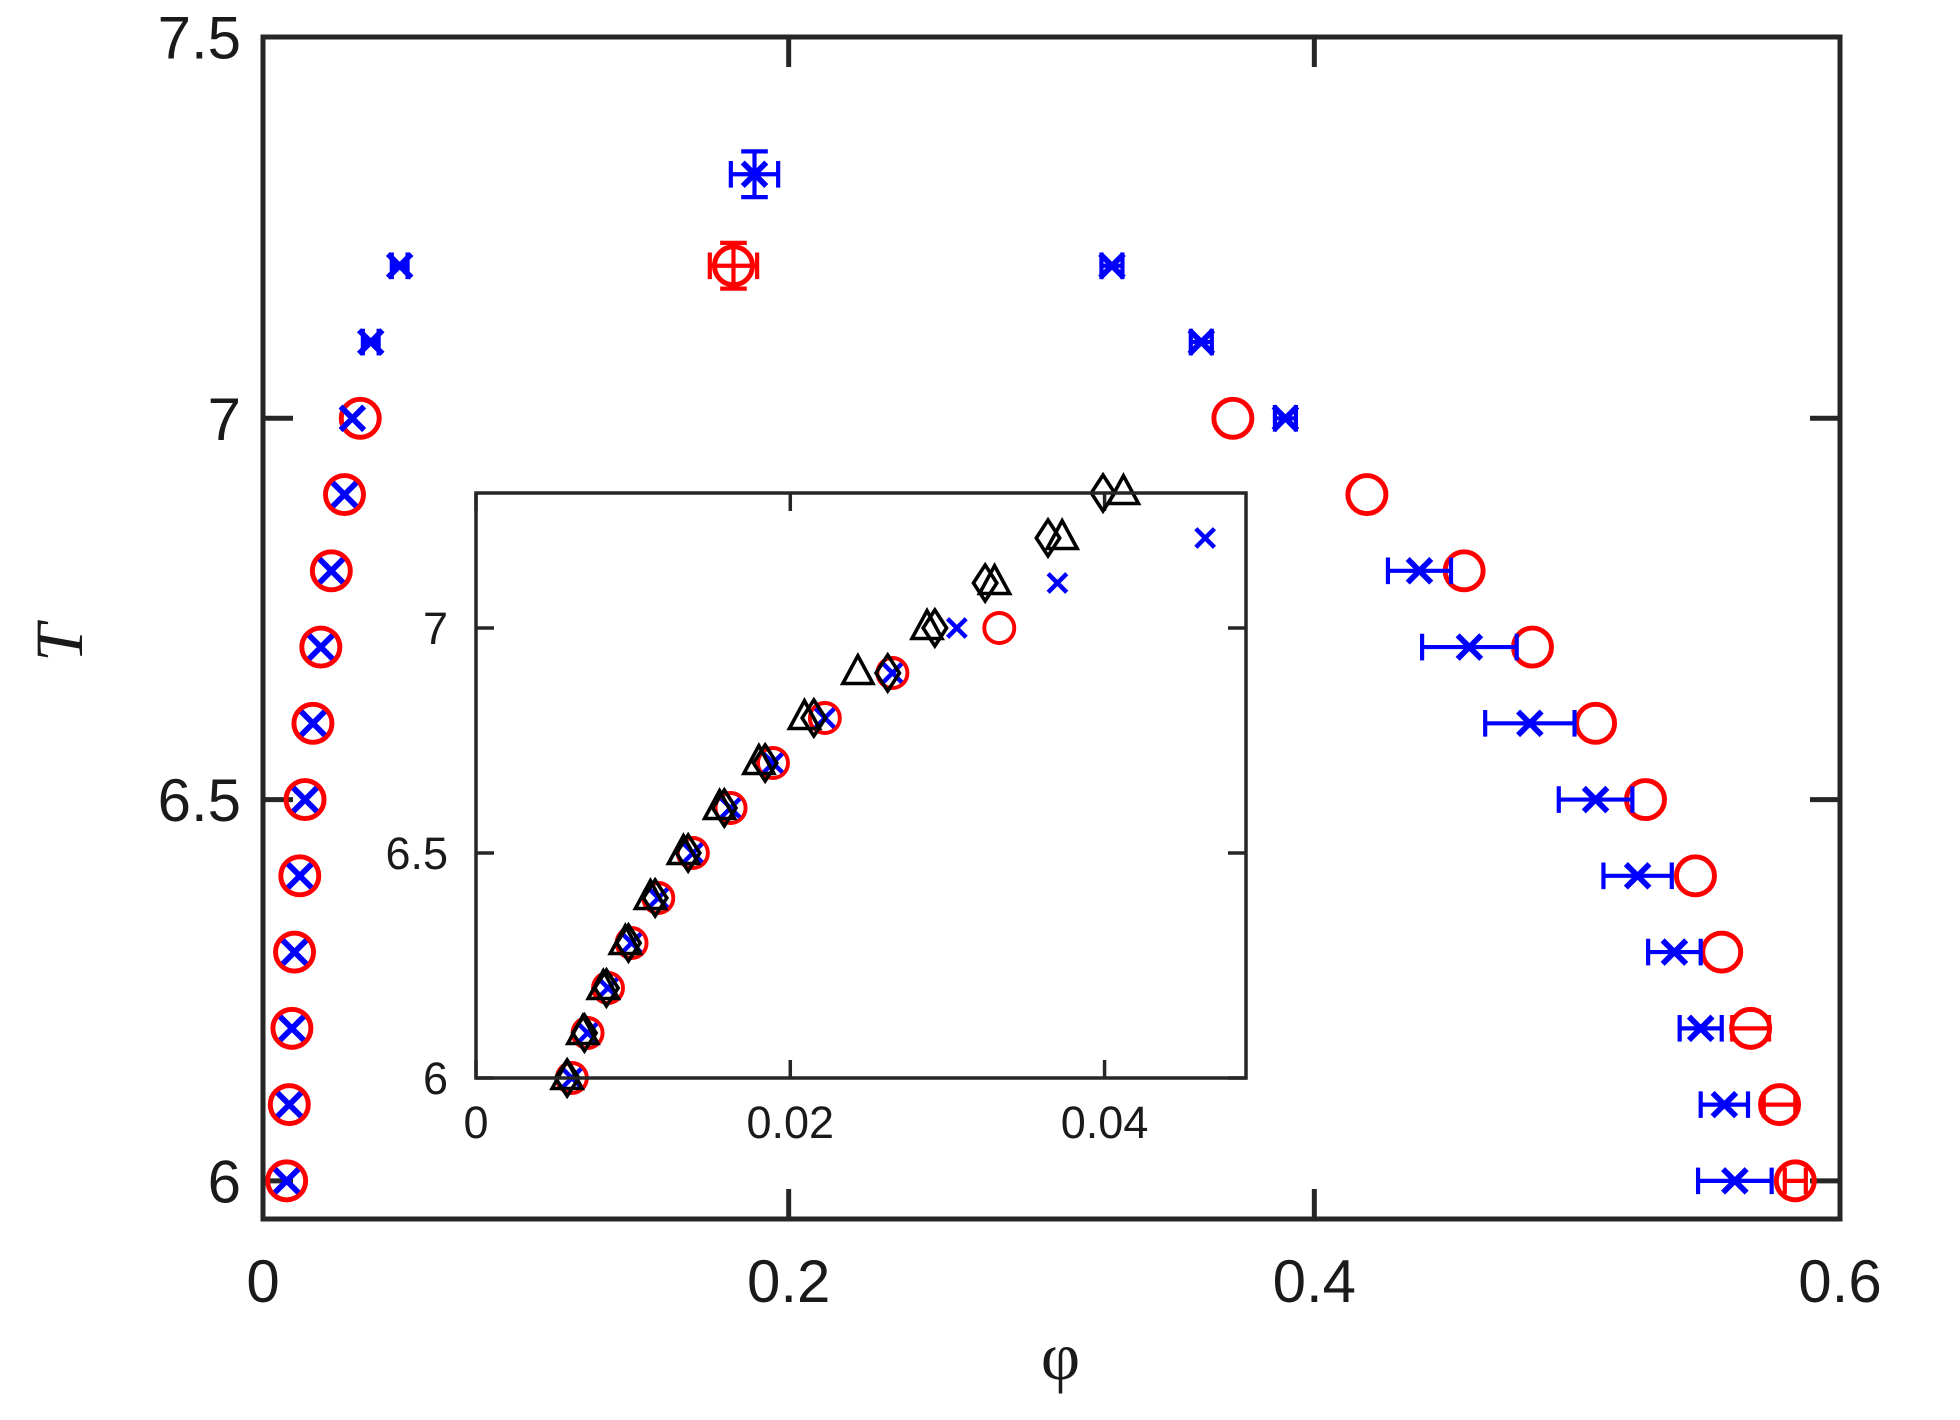  Describe the element at coordinates (199, 38) in the screenshot. I see `main-y-tick-label: 7.5` at that location.